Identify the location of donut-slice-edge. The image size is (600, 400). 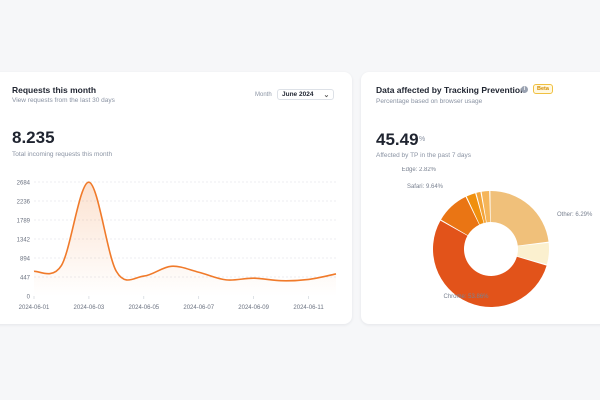
(475, 209).